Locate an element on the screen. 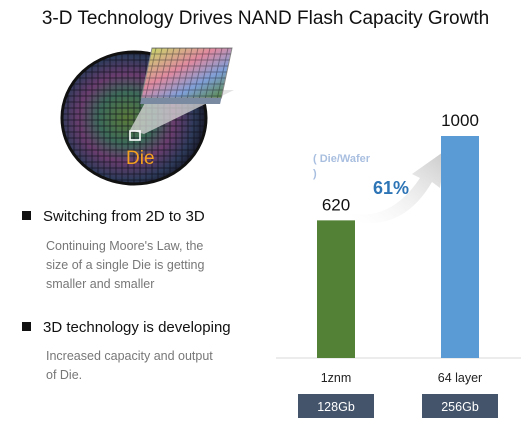 The image size is (531, 439). bullet-heading-1: Switching from 2D to 3D is located at coordinates (113, 216).